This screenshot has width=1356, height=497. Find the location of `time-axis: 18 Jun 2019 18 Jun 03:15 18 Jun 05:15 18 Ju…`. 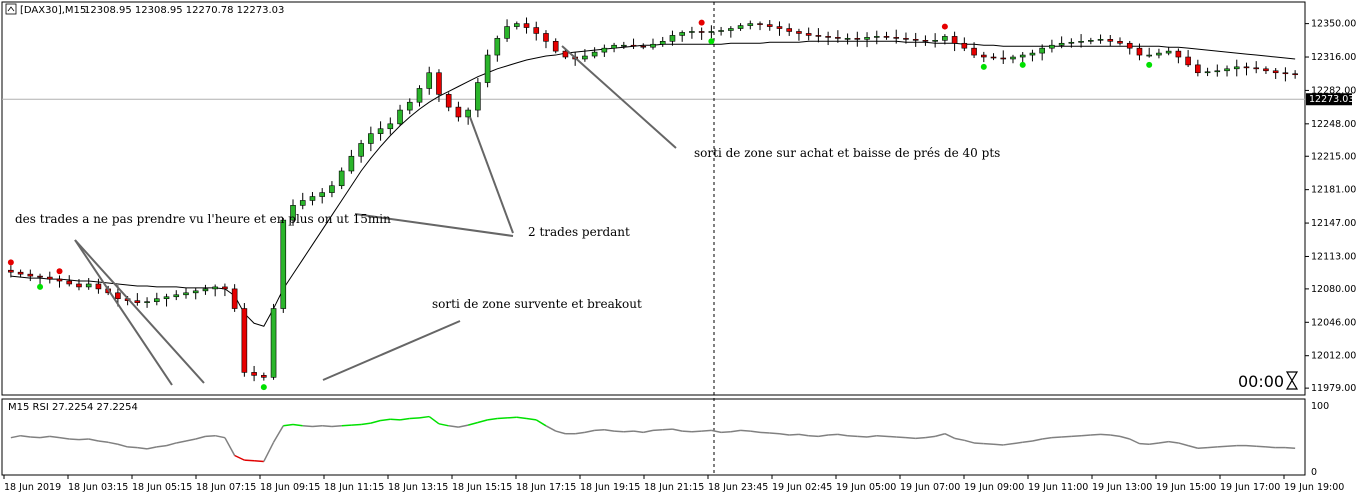

time-axis: 18 Jun 2019 18 Jun 03:15 18 Jun 05:15 18 Ju… is located at coordinates (673, 484).